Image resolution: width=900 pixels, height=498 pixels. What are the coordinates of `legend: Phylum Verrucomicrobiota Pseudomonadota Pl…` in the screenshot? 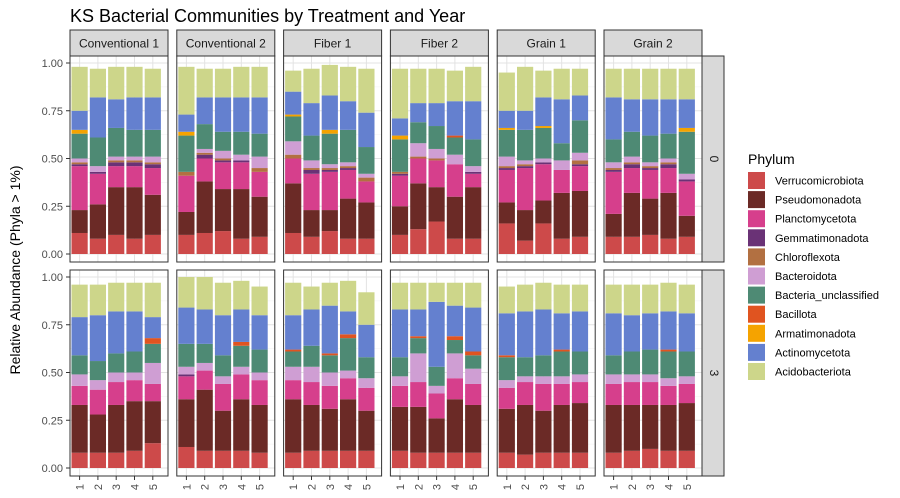 It's located at (813, 265).